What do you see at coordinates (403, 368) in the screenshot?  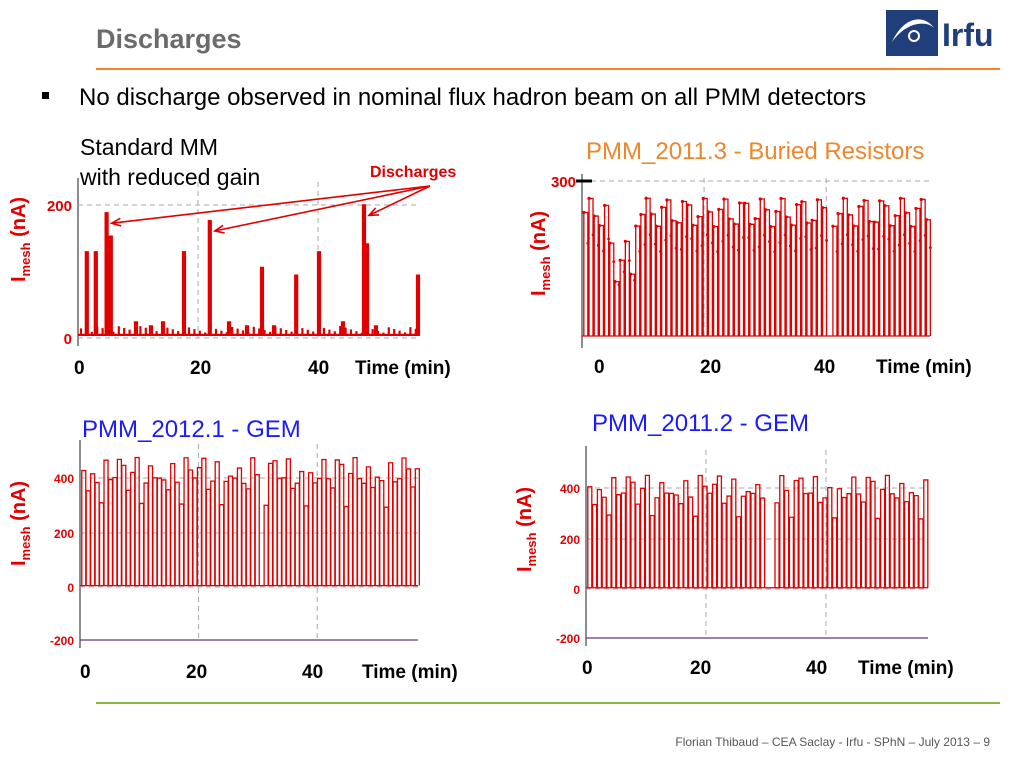 I see `std-x-axis-label: Time (min)` at bounding box center [403, 368].